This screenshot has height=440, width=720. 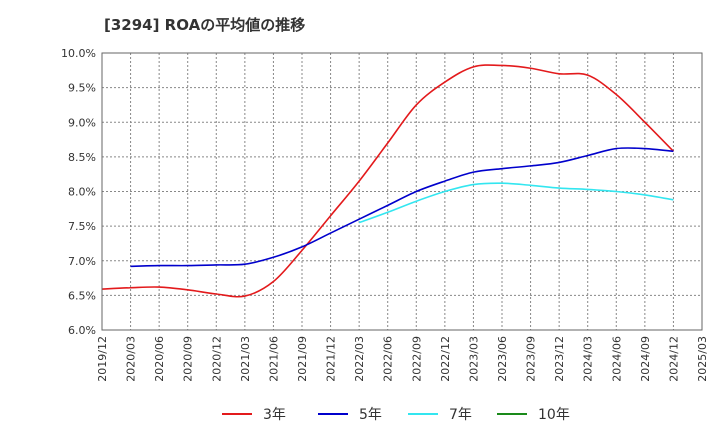 I want to click on x-tick-label: 2023/03, so click(x=473, y=359).